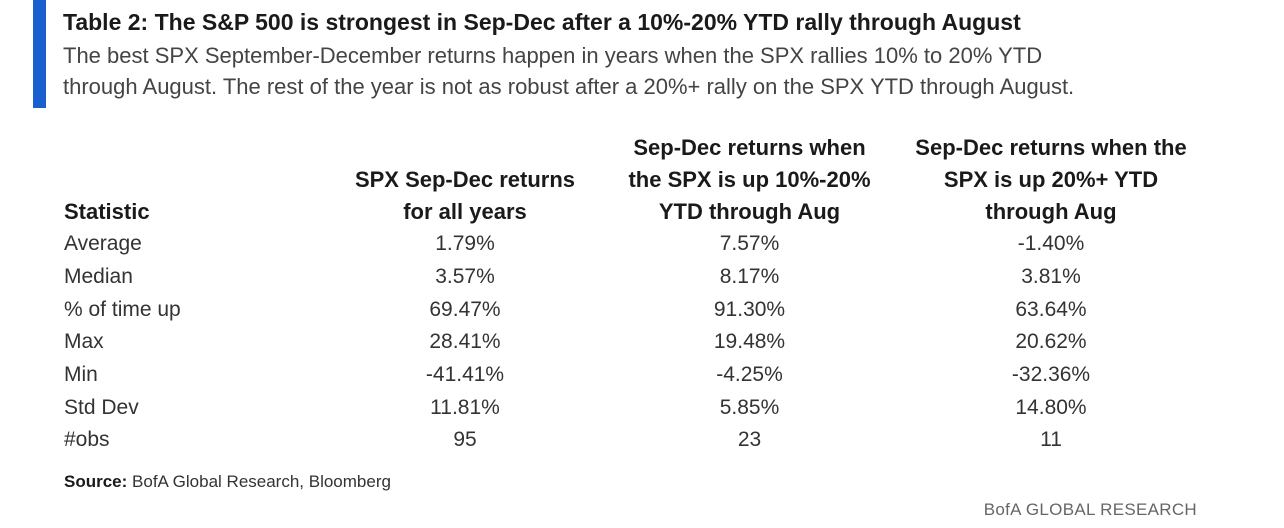  Describe the element at coordinates (465, 277) in the screenshot. I see `cell-all-years: 3.57%` at that location.